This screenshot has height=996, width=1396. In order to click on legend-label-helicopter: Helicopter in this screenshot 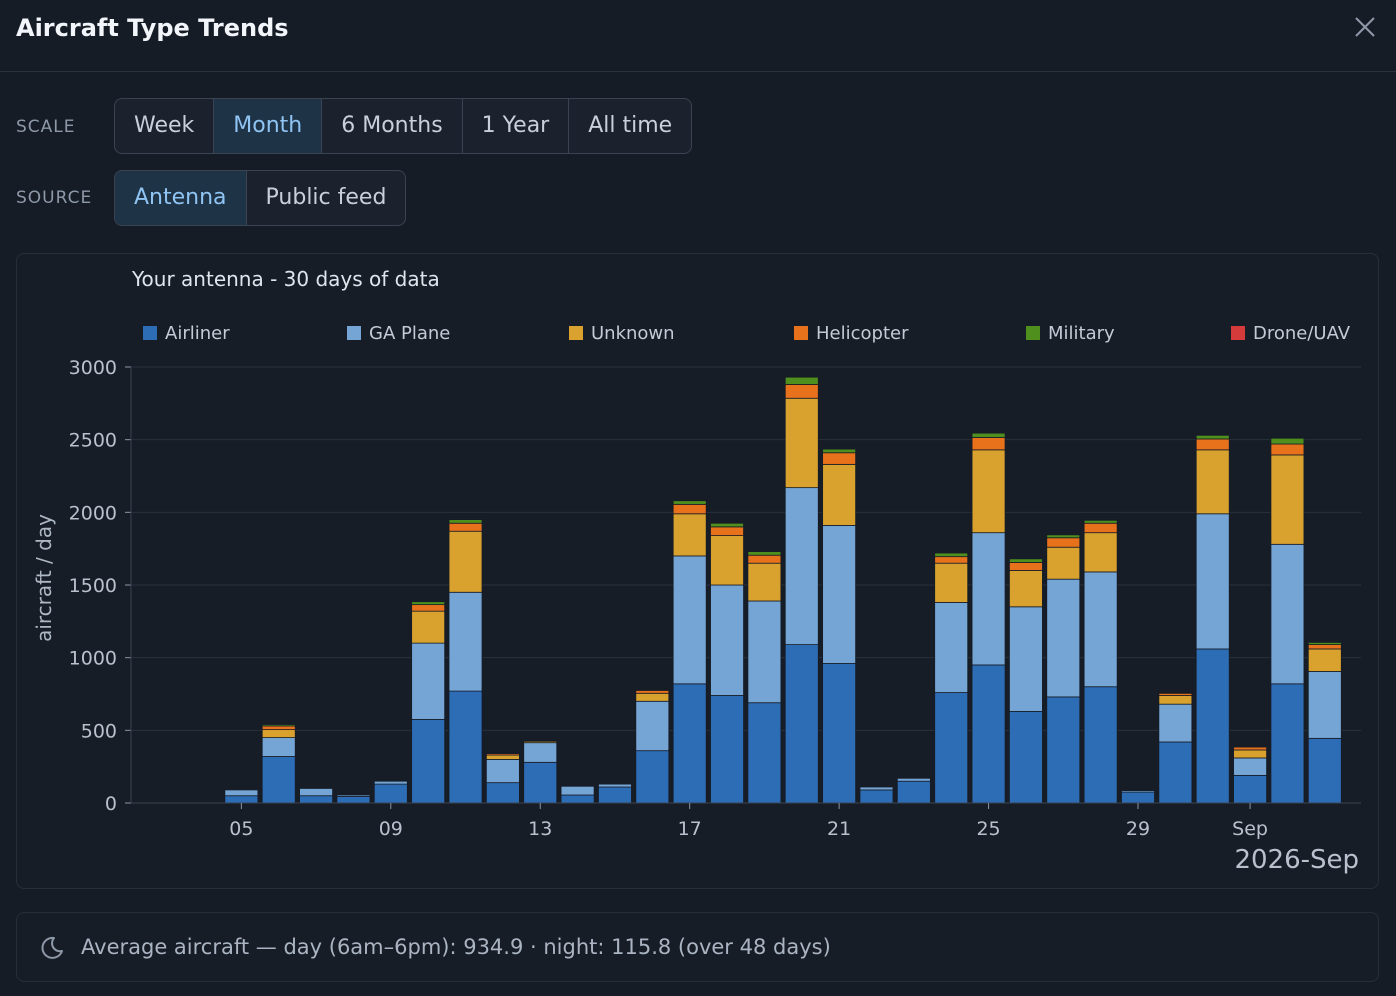, I will do `click(862, 333)`.